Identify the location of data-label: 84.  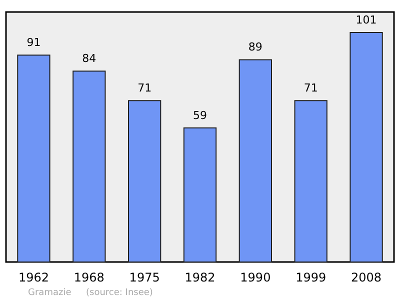
(89, 59).